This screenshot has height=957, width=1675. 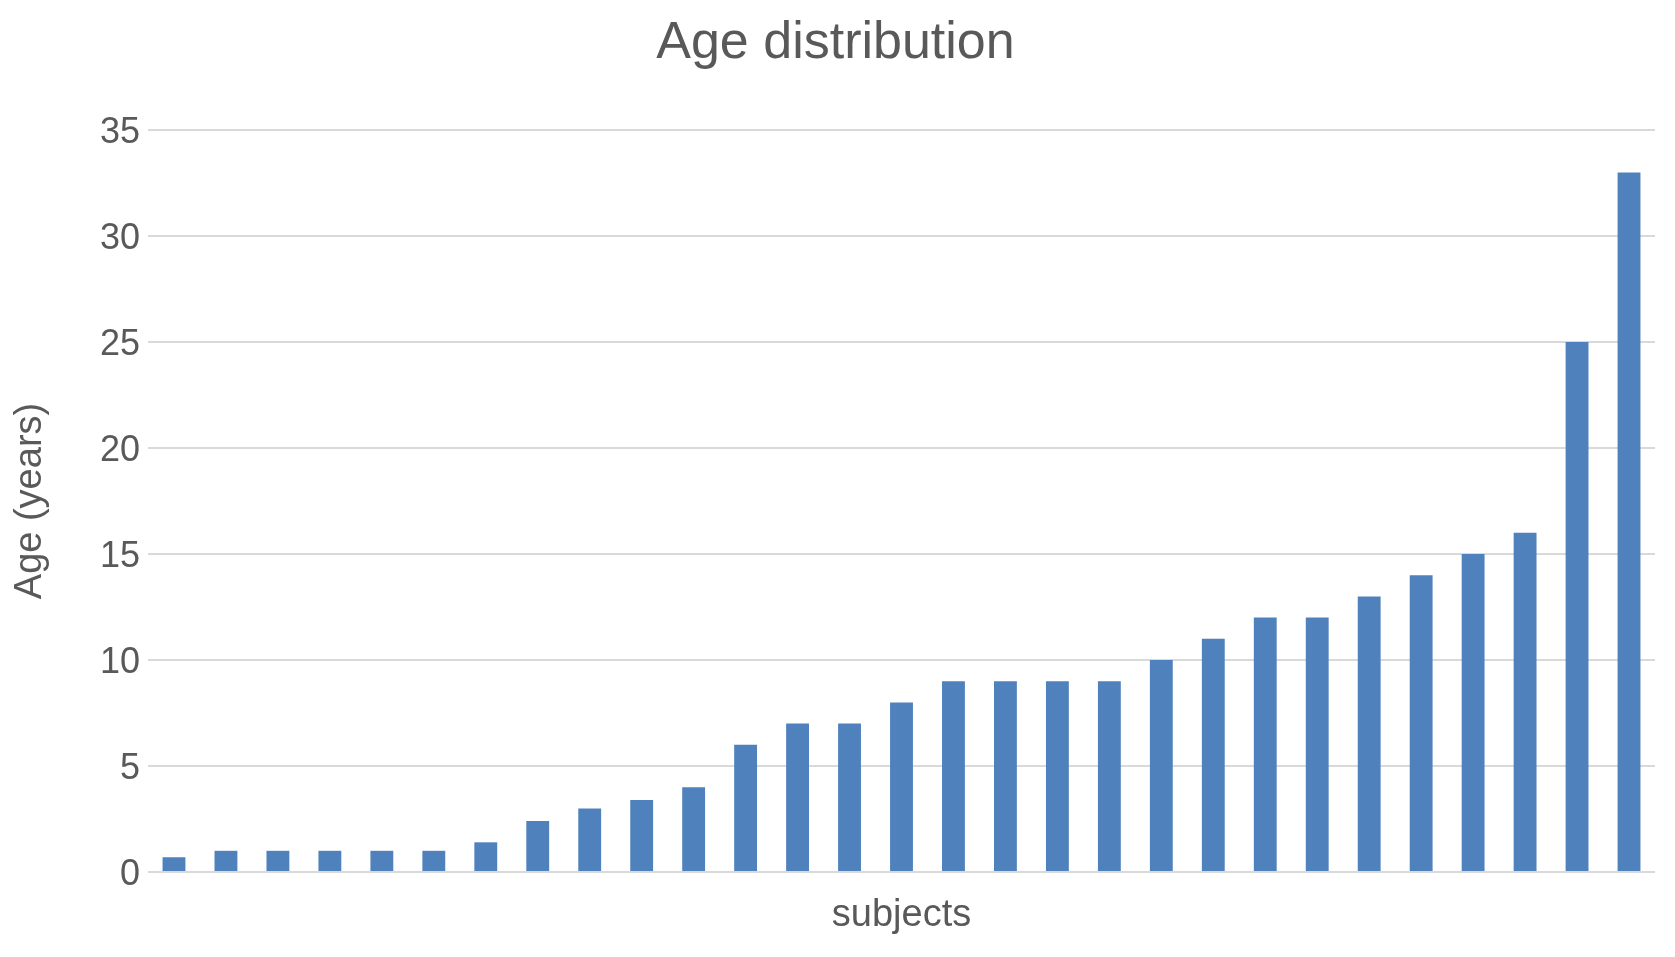 What do you see at coordinates (119, 236) in the screenshot?
I see `y-tick-label: 30` at bounding box center [119, 236].